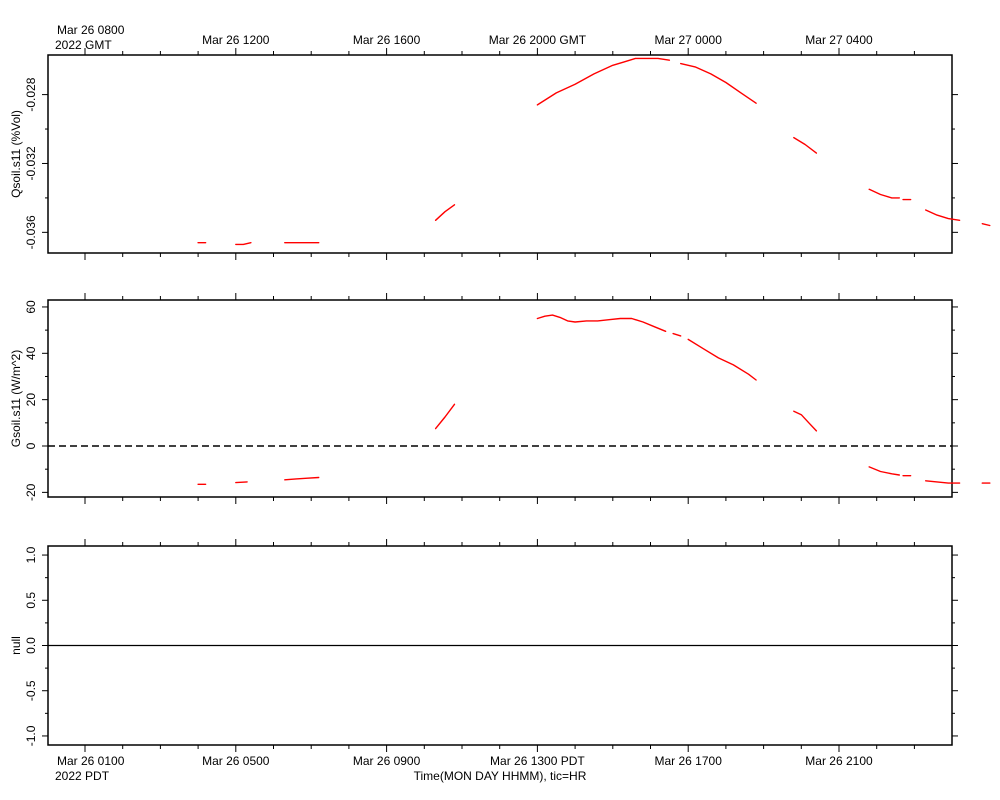  Describe the element at coordinates (31, 554) in the screenshot. I see `y-tick-label: 1.0` at that location.